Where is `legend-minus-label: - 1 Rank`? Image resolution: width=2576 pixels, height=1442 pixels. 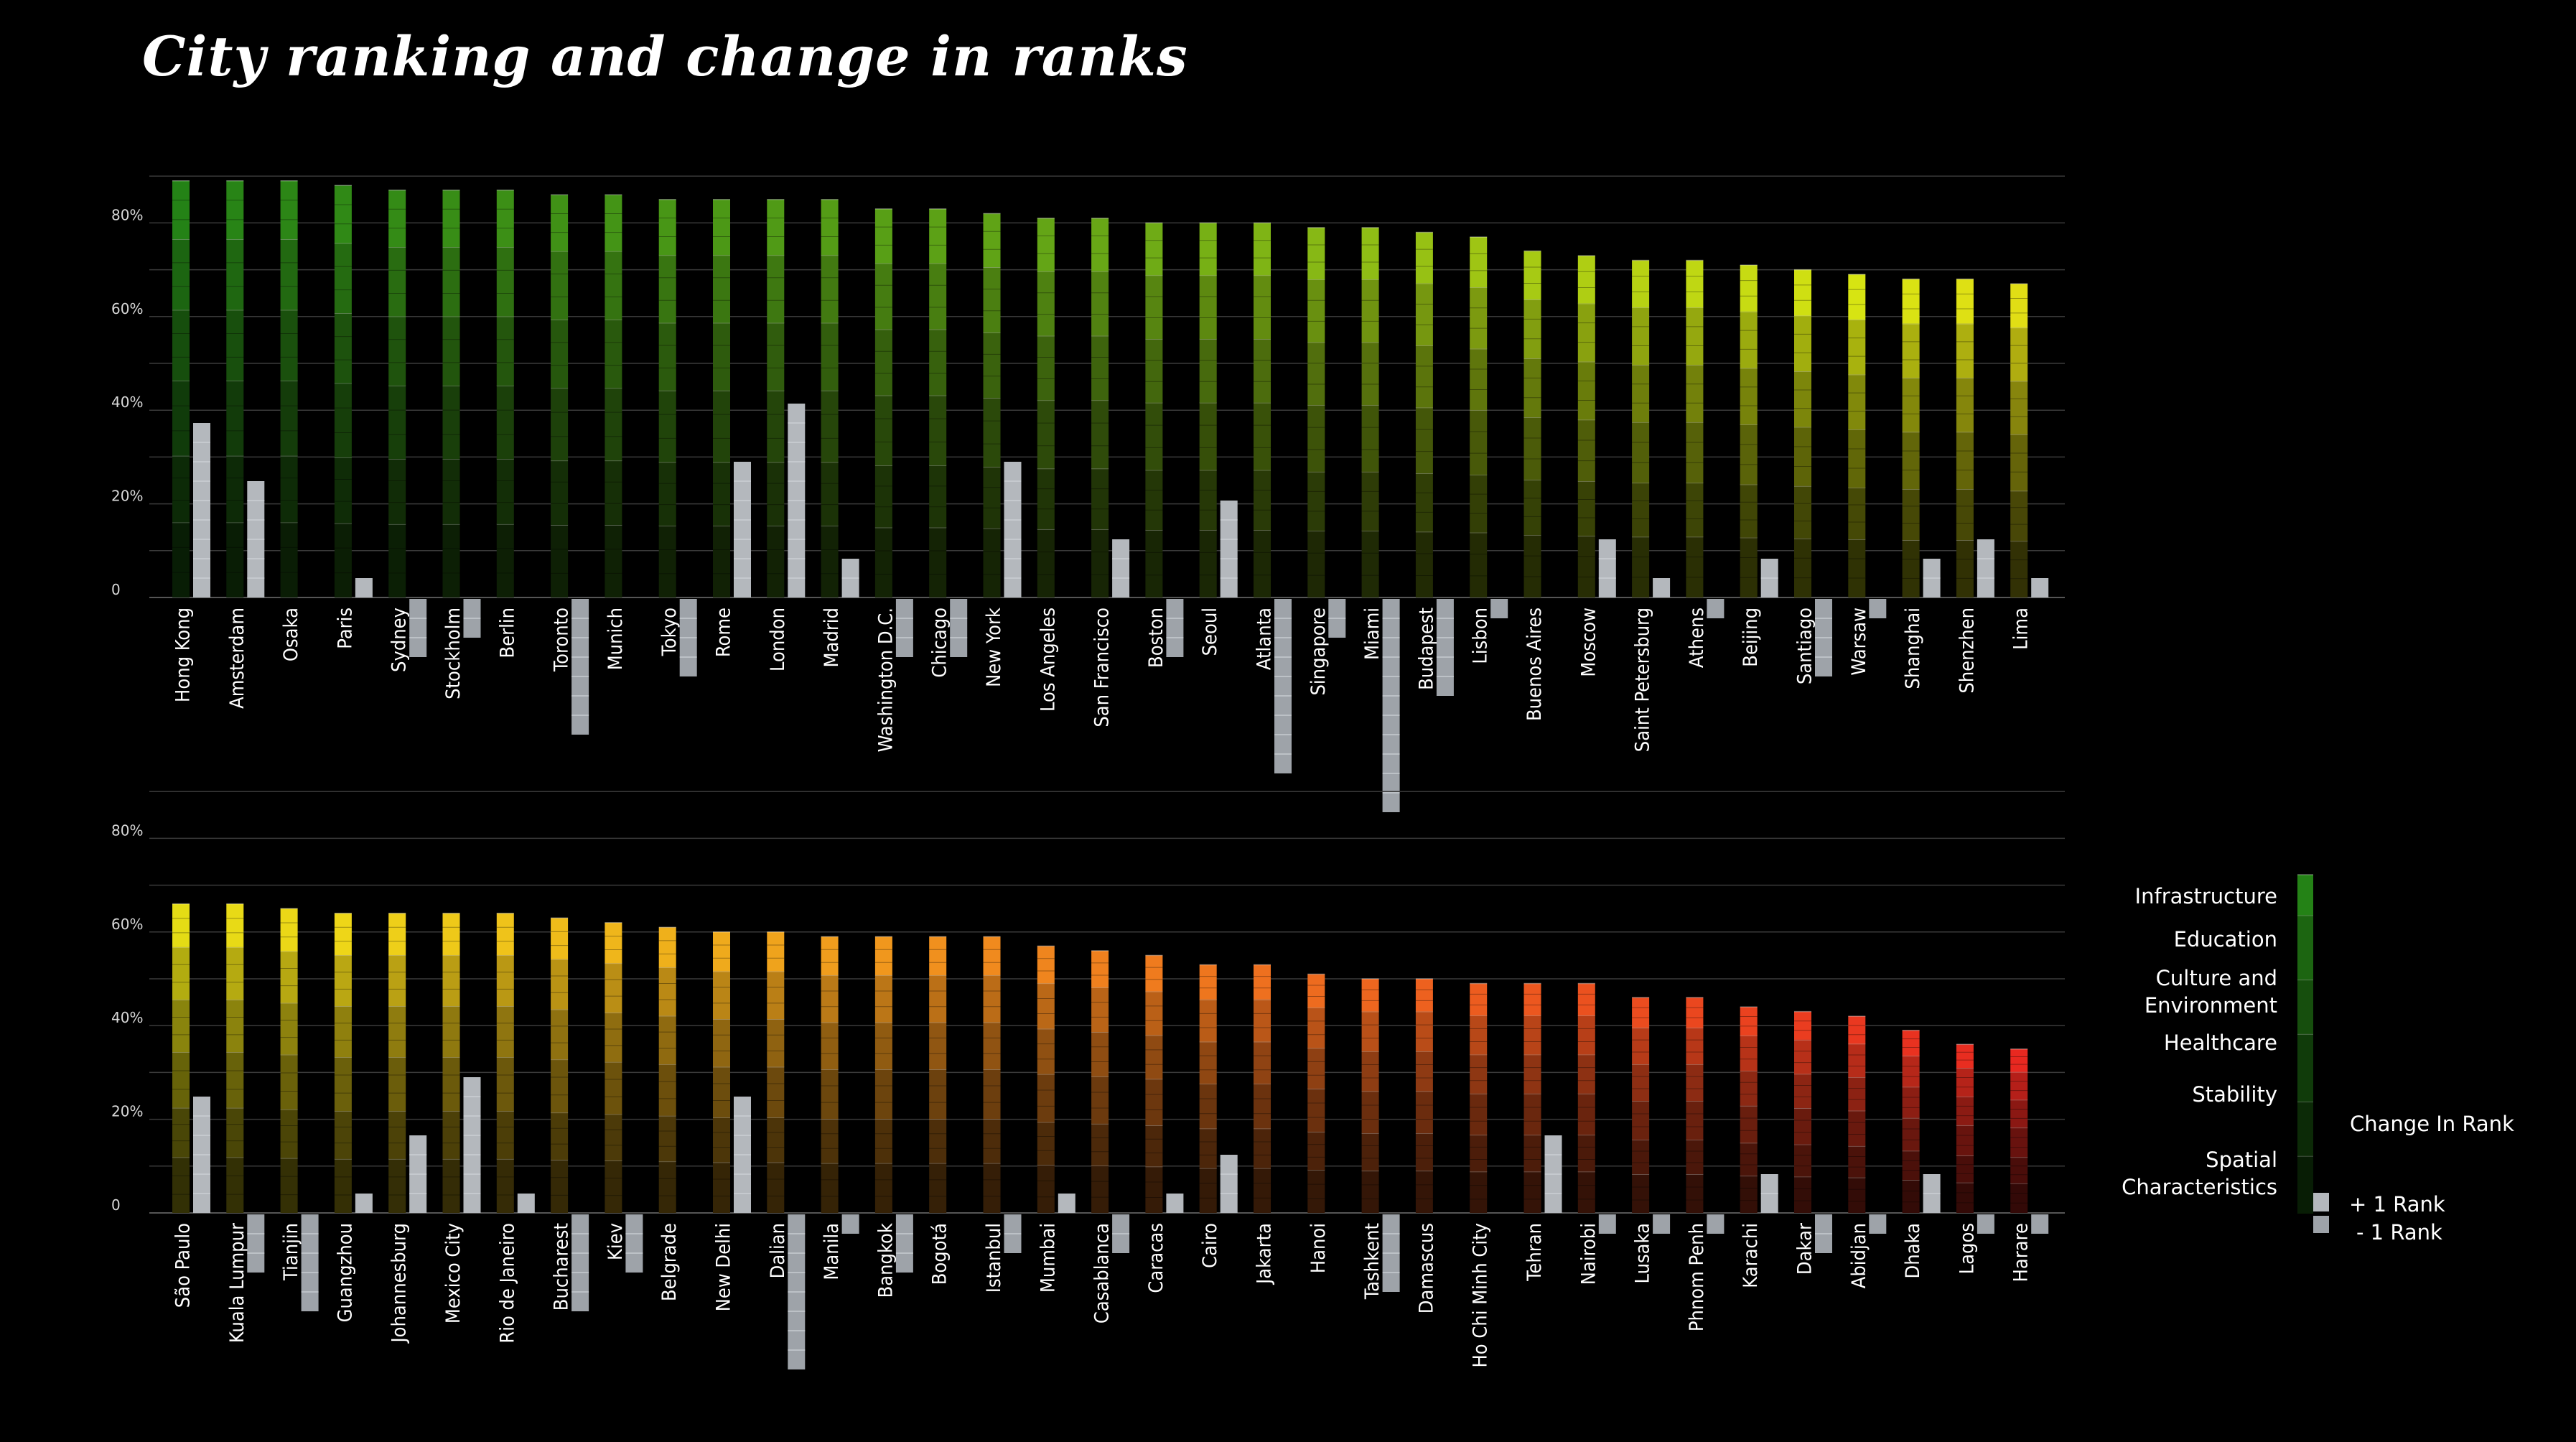
legend-minus-label: - 1 Rank is located at coordinates (2399, 1233).